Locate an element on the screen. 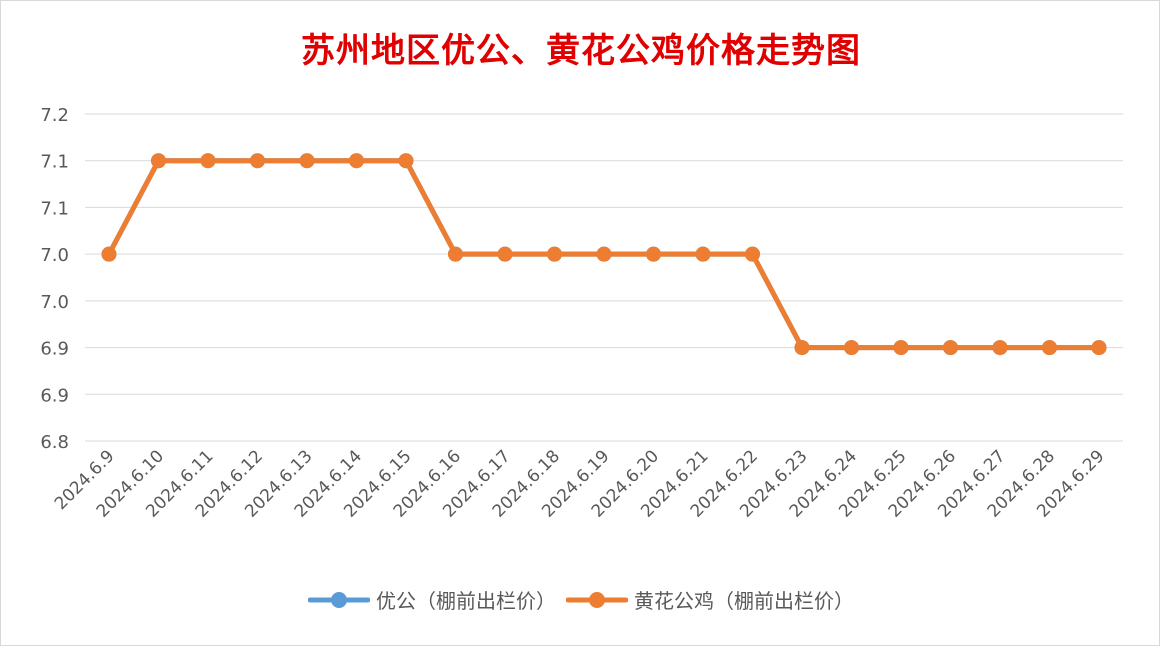  y-tick-label: 7.2 is located at coordinates (54, 115).